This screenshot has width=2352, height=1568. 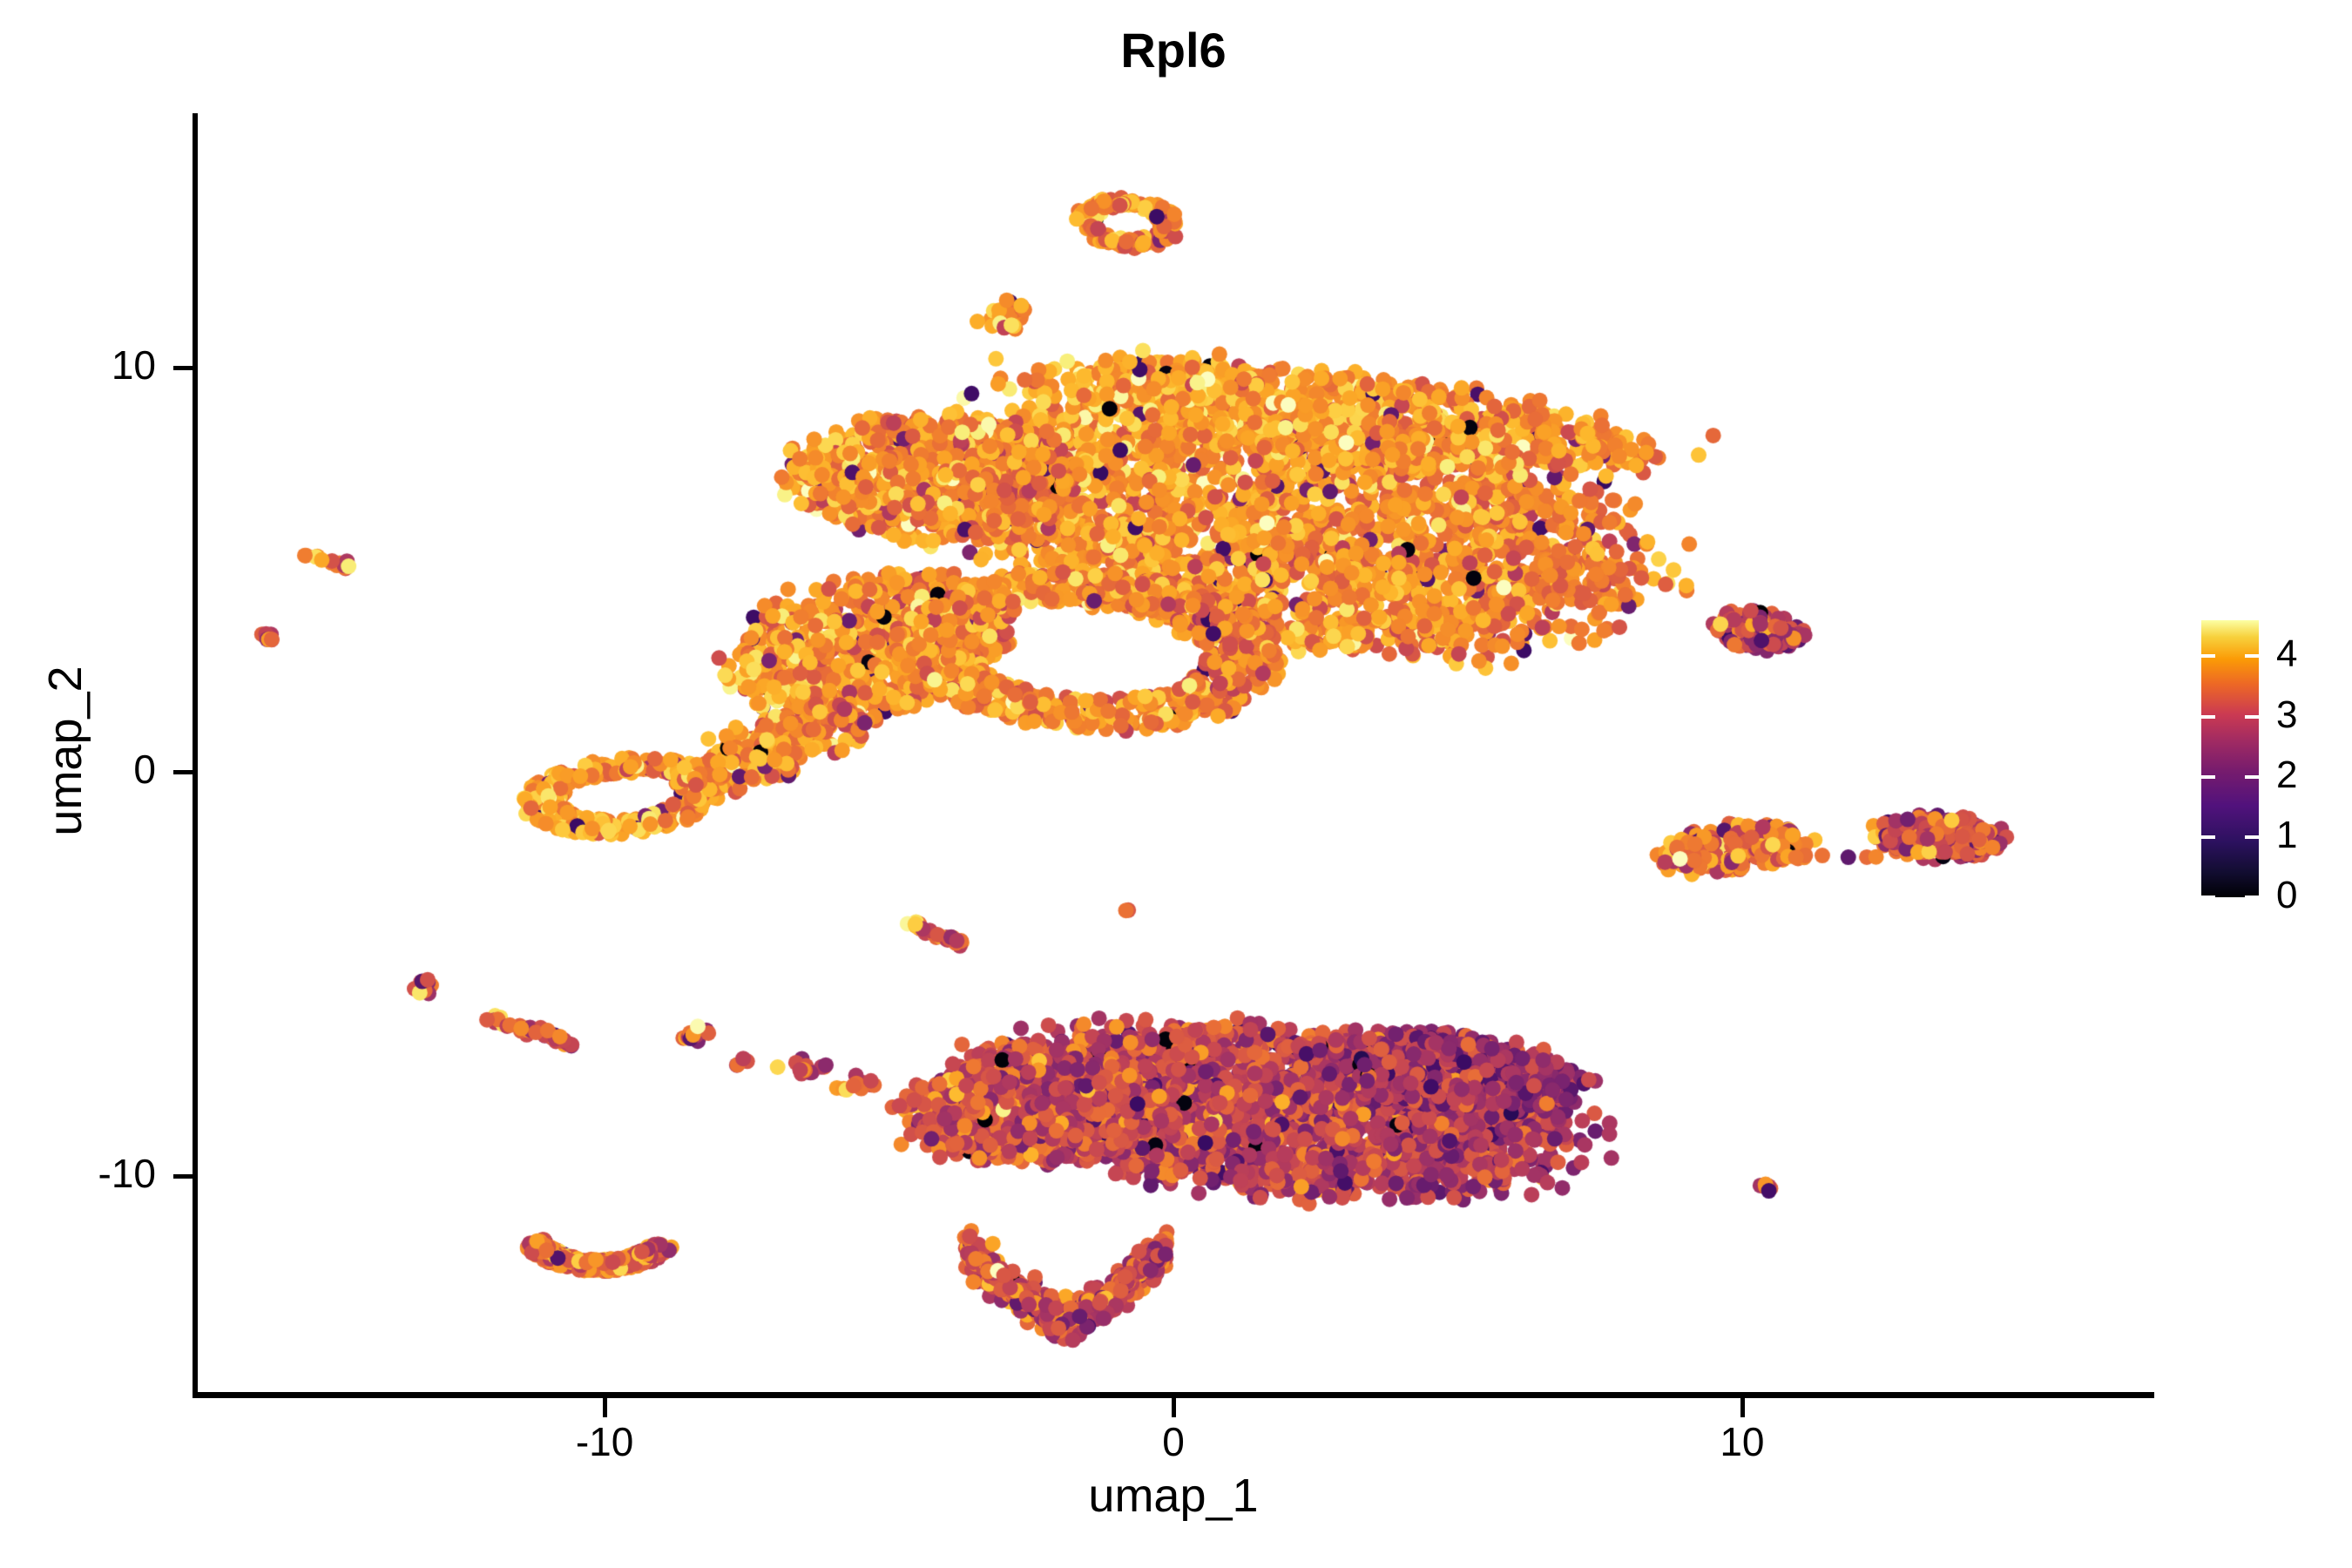 I want to click on y-tick-label: 10, so click(x=134, y=366).